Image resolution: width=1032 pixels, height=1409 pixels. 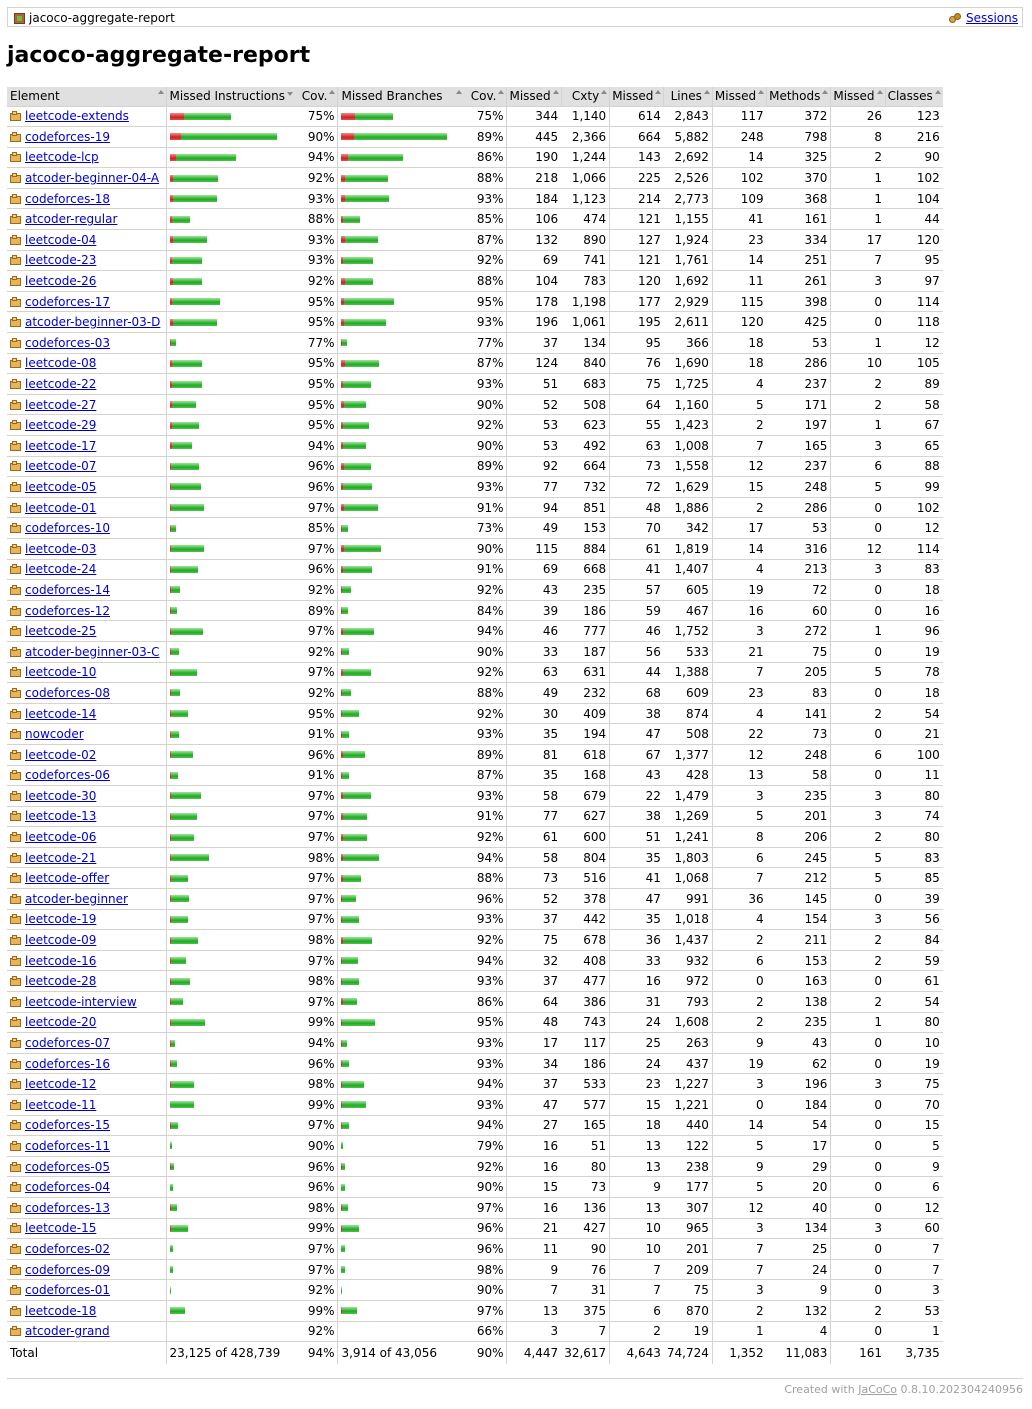 I want to click on element-link: codeforces-18, so click(x=68, y=198).